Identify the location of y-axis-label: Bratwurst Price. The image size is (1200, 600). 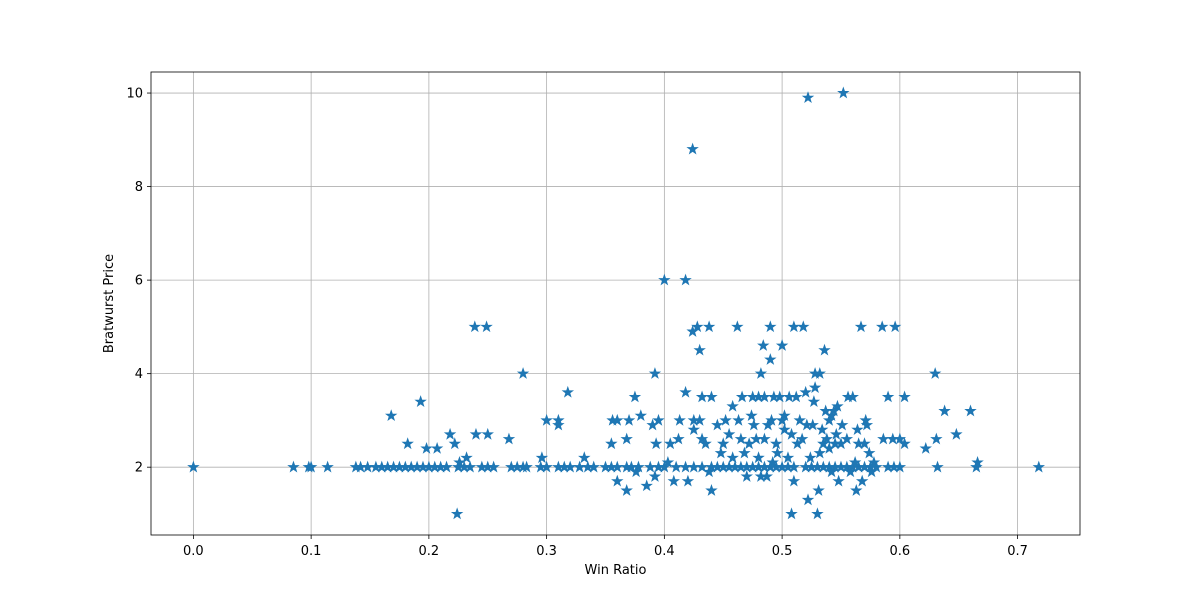
(109, 303).